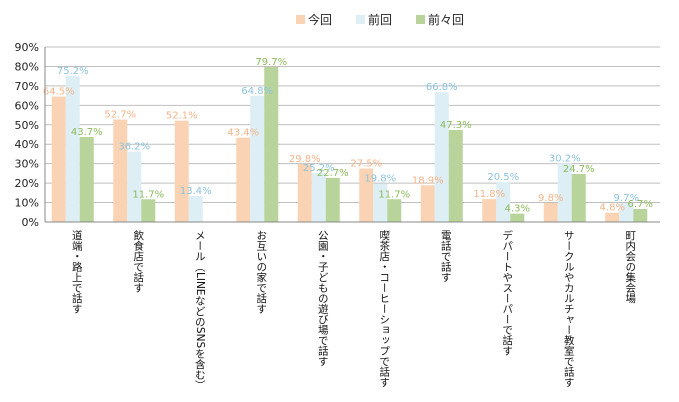  What do you see at coordinates (333, 173) in the screenshot?
I see `data-label: 22.7%` at bounding box center [333, 173].